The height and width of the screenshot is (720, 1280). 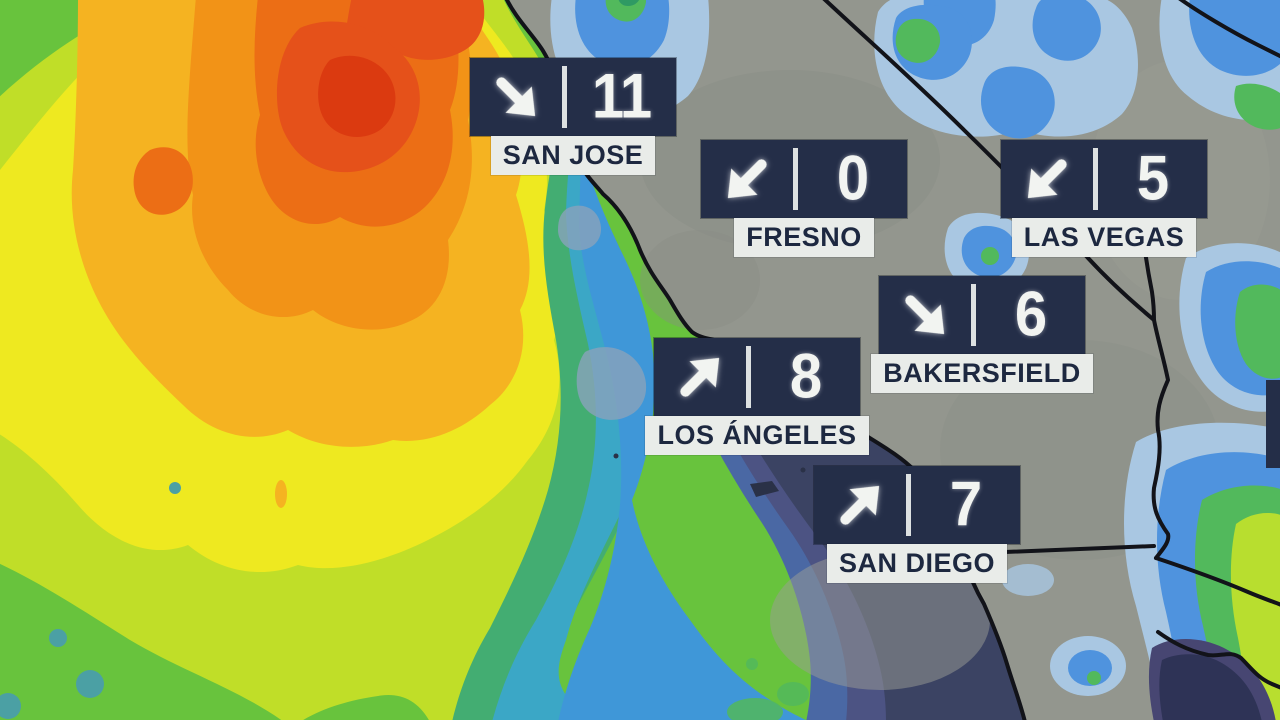 What do you see at coordinates (1229, 29) in the screenshot?
I see `colorado-river-north` at bounding box center [1229, 29].